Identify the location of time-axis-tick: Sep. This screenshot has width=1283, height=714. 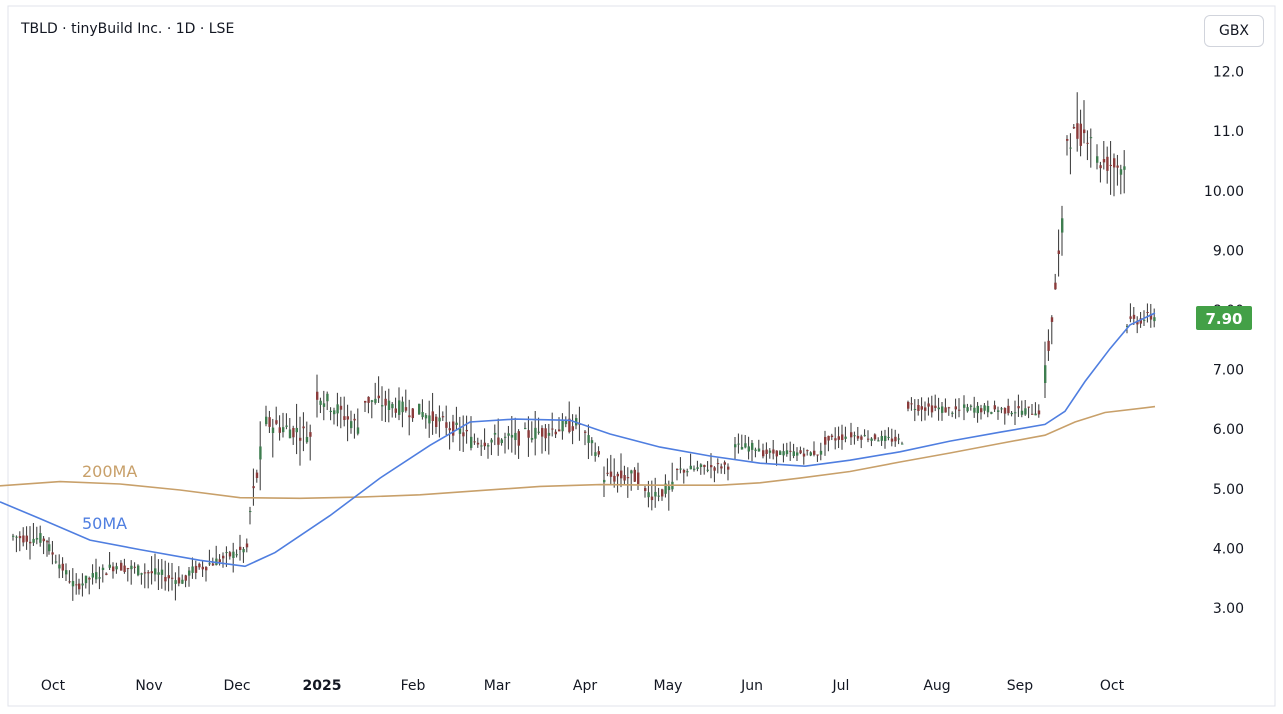
(1020, 686).